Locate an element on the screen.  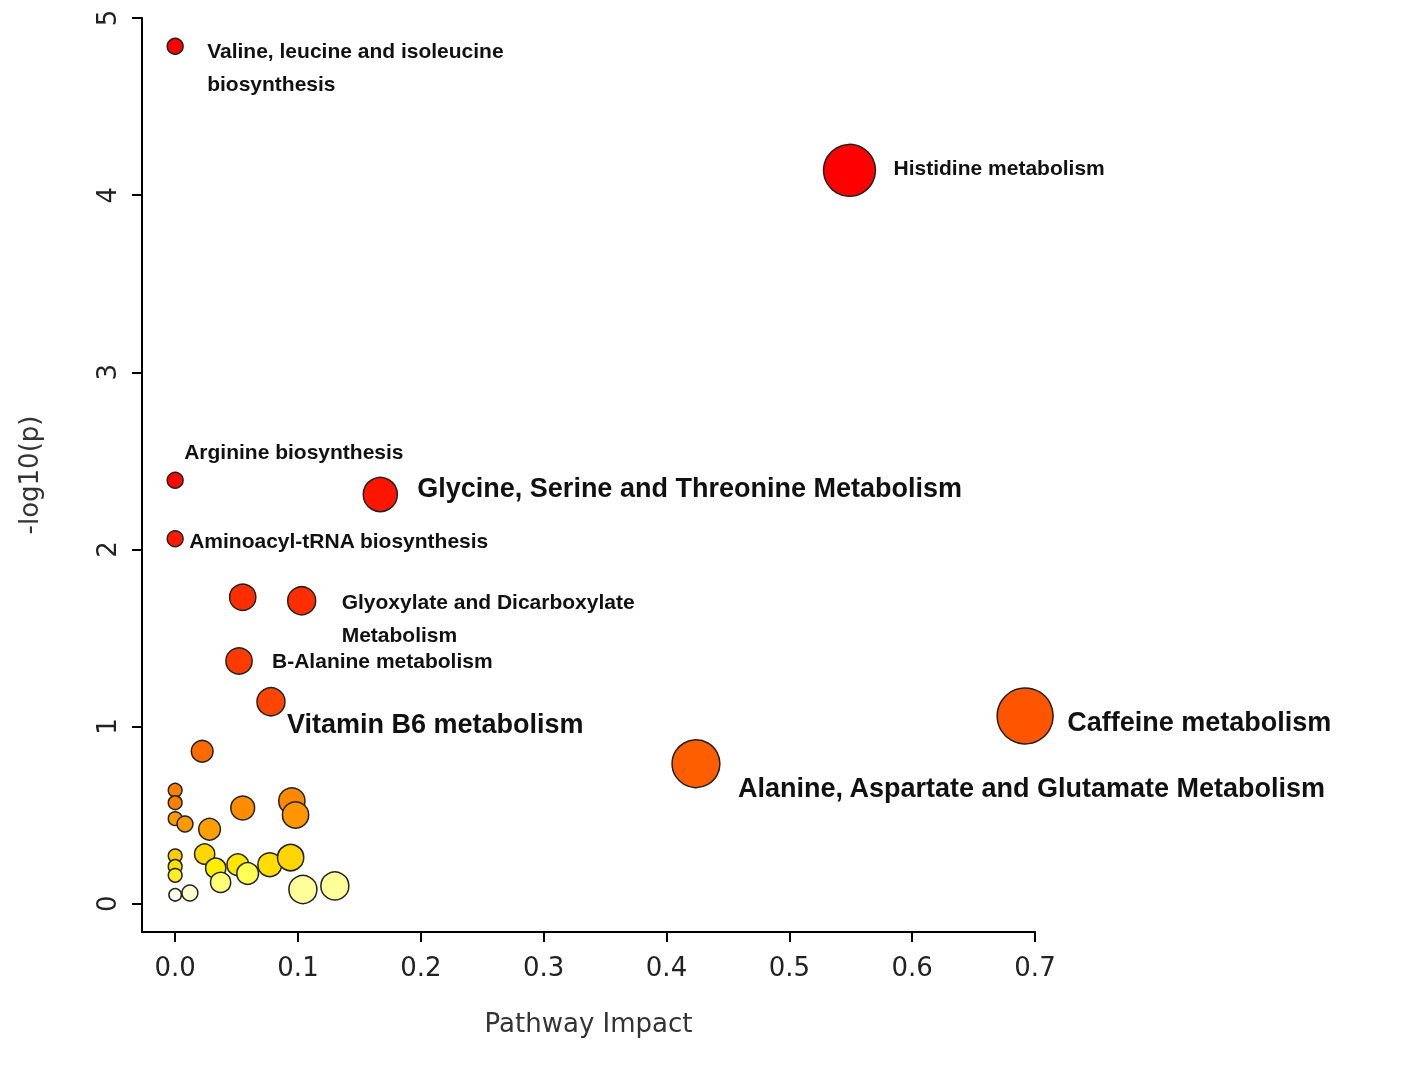
annotation: Vitamin B6 metabolism is located at coordinates (435, 723).